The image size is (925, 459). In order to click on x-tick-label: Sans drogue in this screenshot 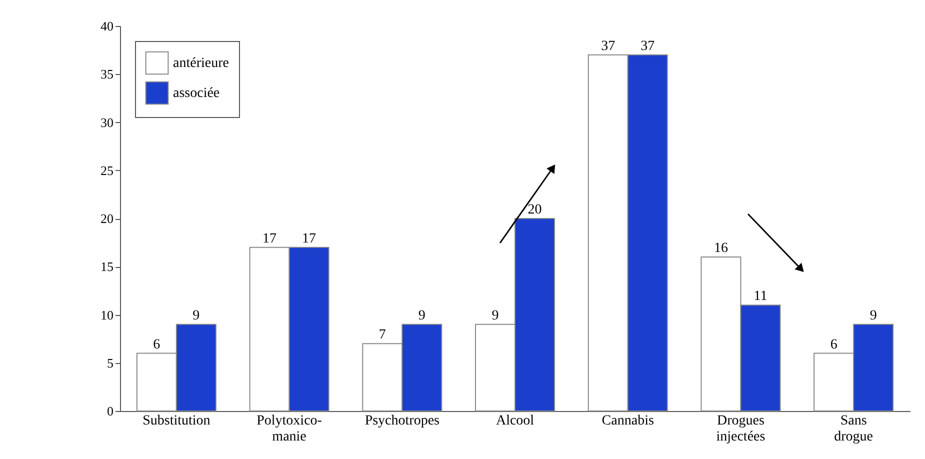, I will do `click(854, 429)`.